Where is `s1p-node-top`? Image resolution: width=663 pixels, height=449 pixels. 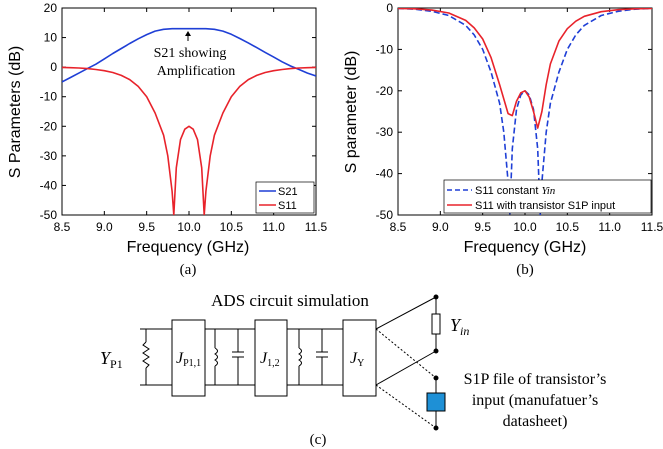
s1p-node-top is located at coordinates (436, 378).